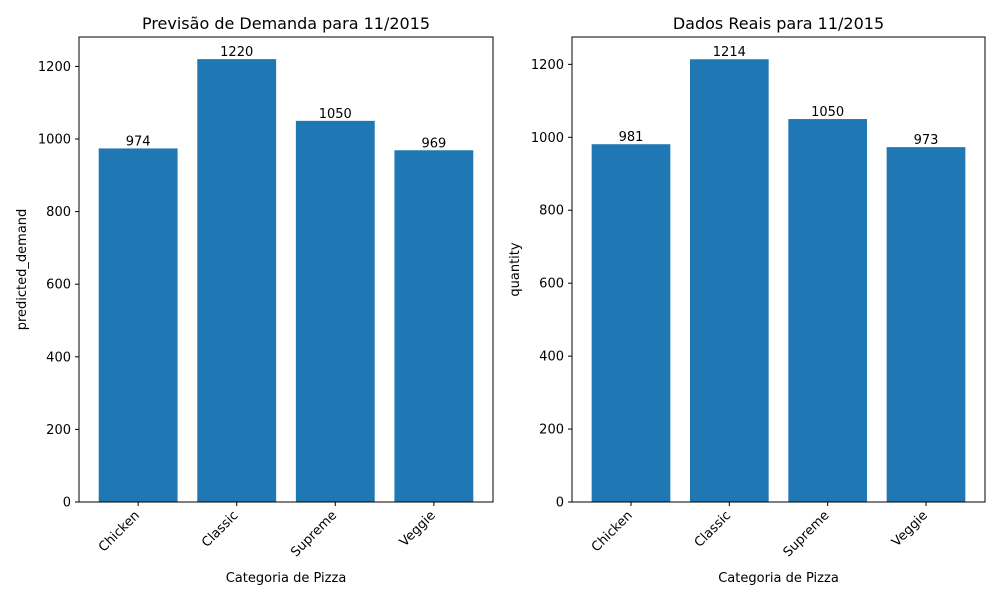 The image size is (1000, 600). Describe the element at coordinates (236, 52) in the screenshot. I see `bar-value-label: 1220` at that location.